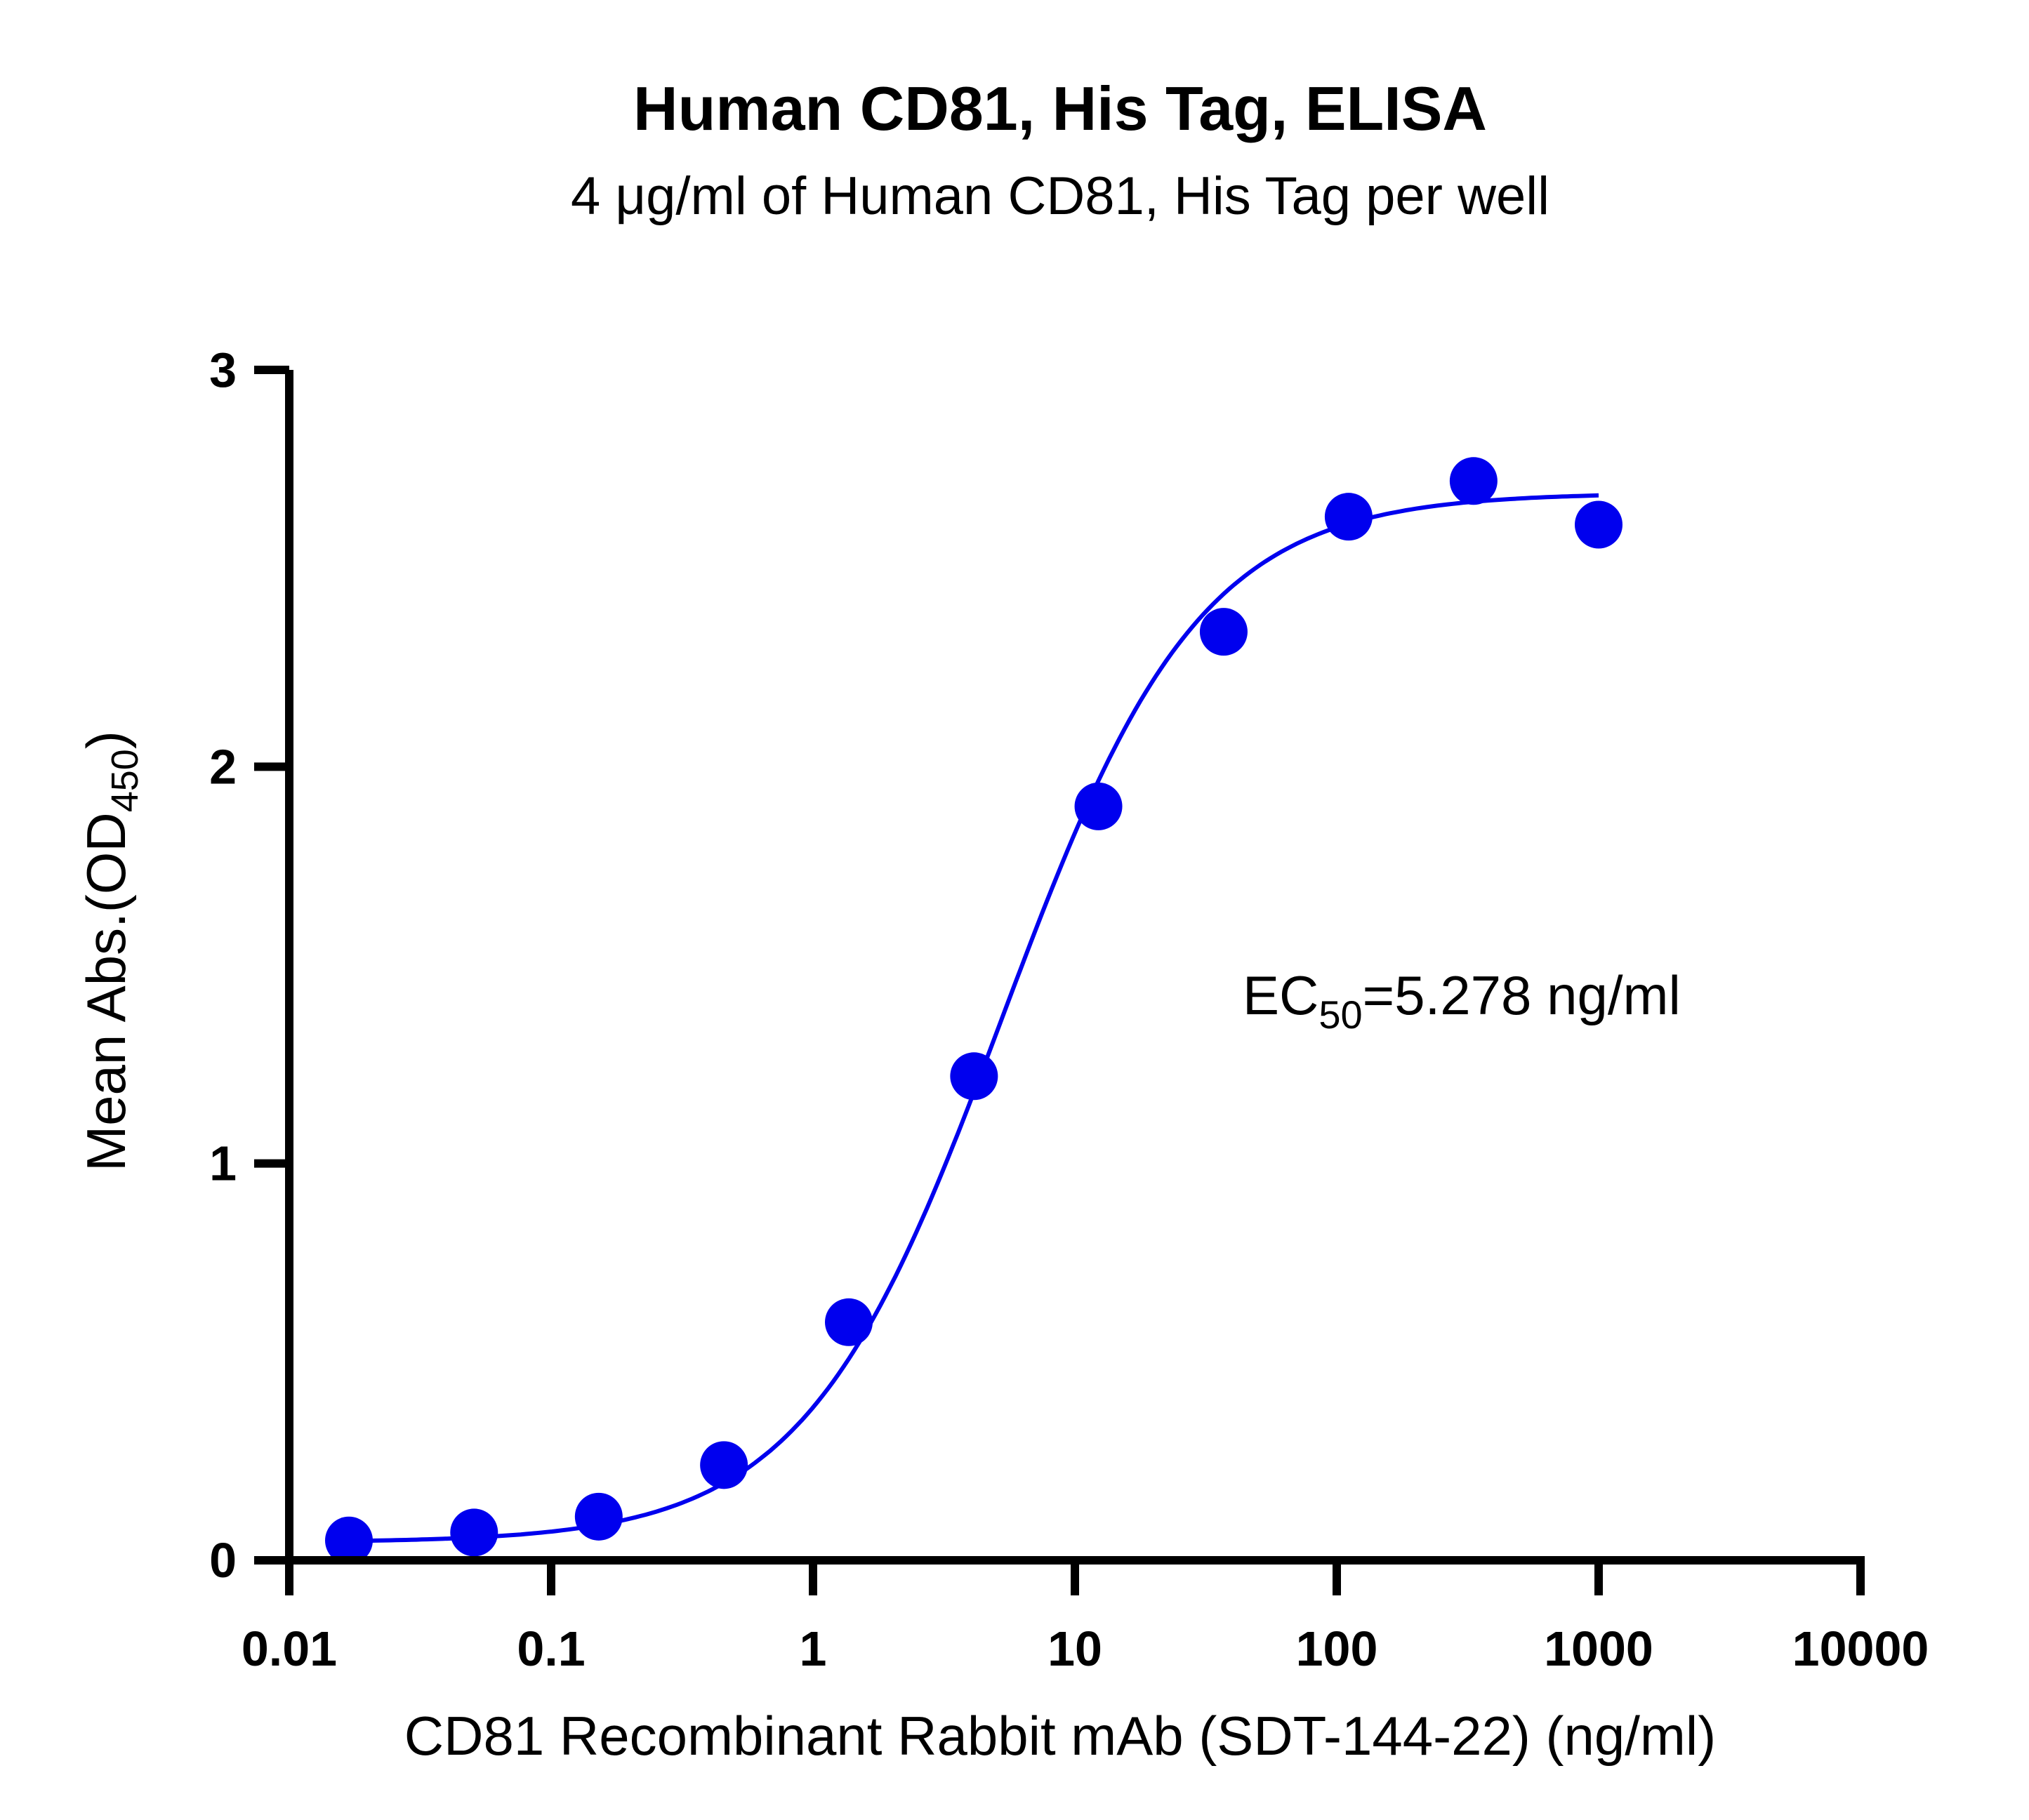 This screenshot has height=1820, width=2029. Describe the element at coordinates (289, 1648) in the screenshot. I see `x-tick-label: 0.01` at that location.